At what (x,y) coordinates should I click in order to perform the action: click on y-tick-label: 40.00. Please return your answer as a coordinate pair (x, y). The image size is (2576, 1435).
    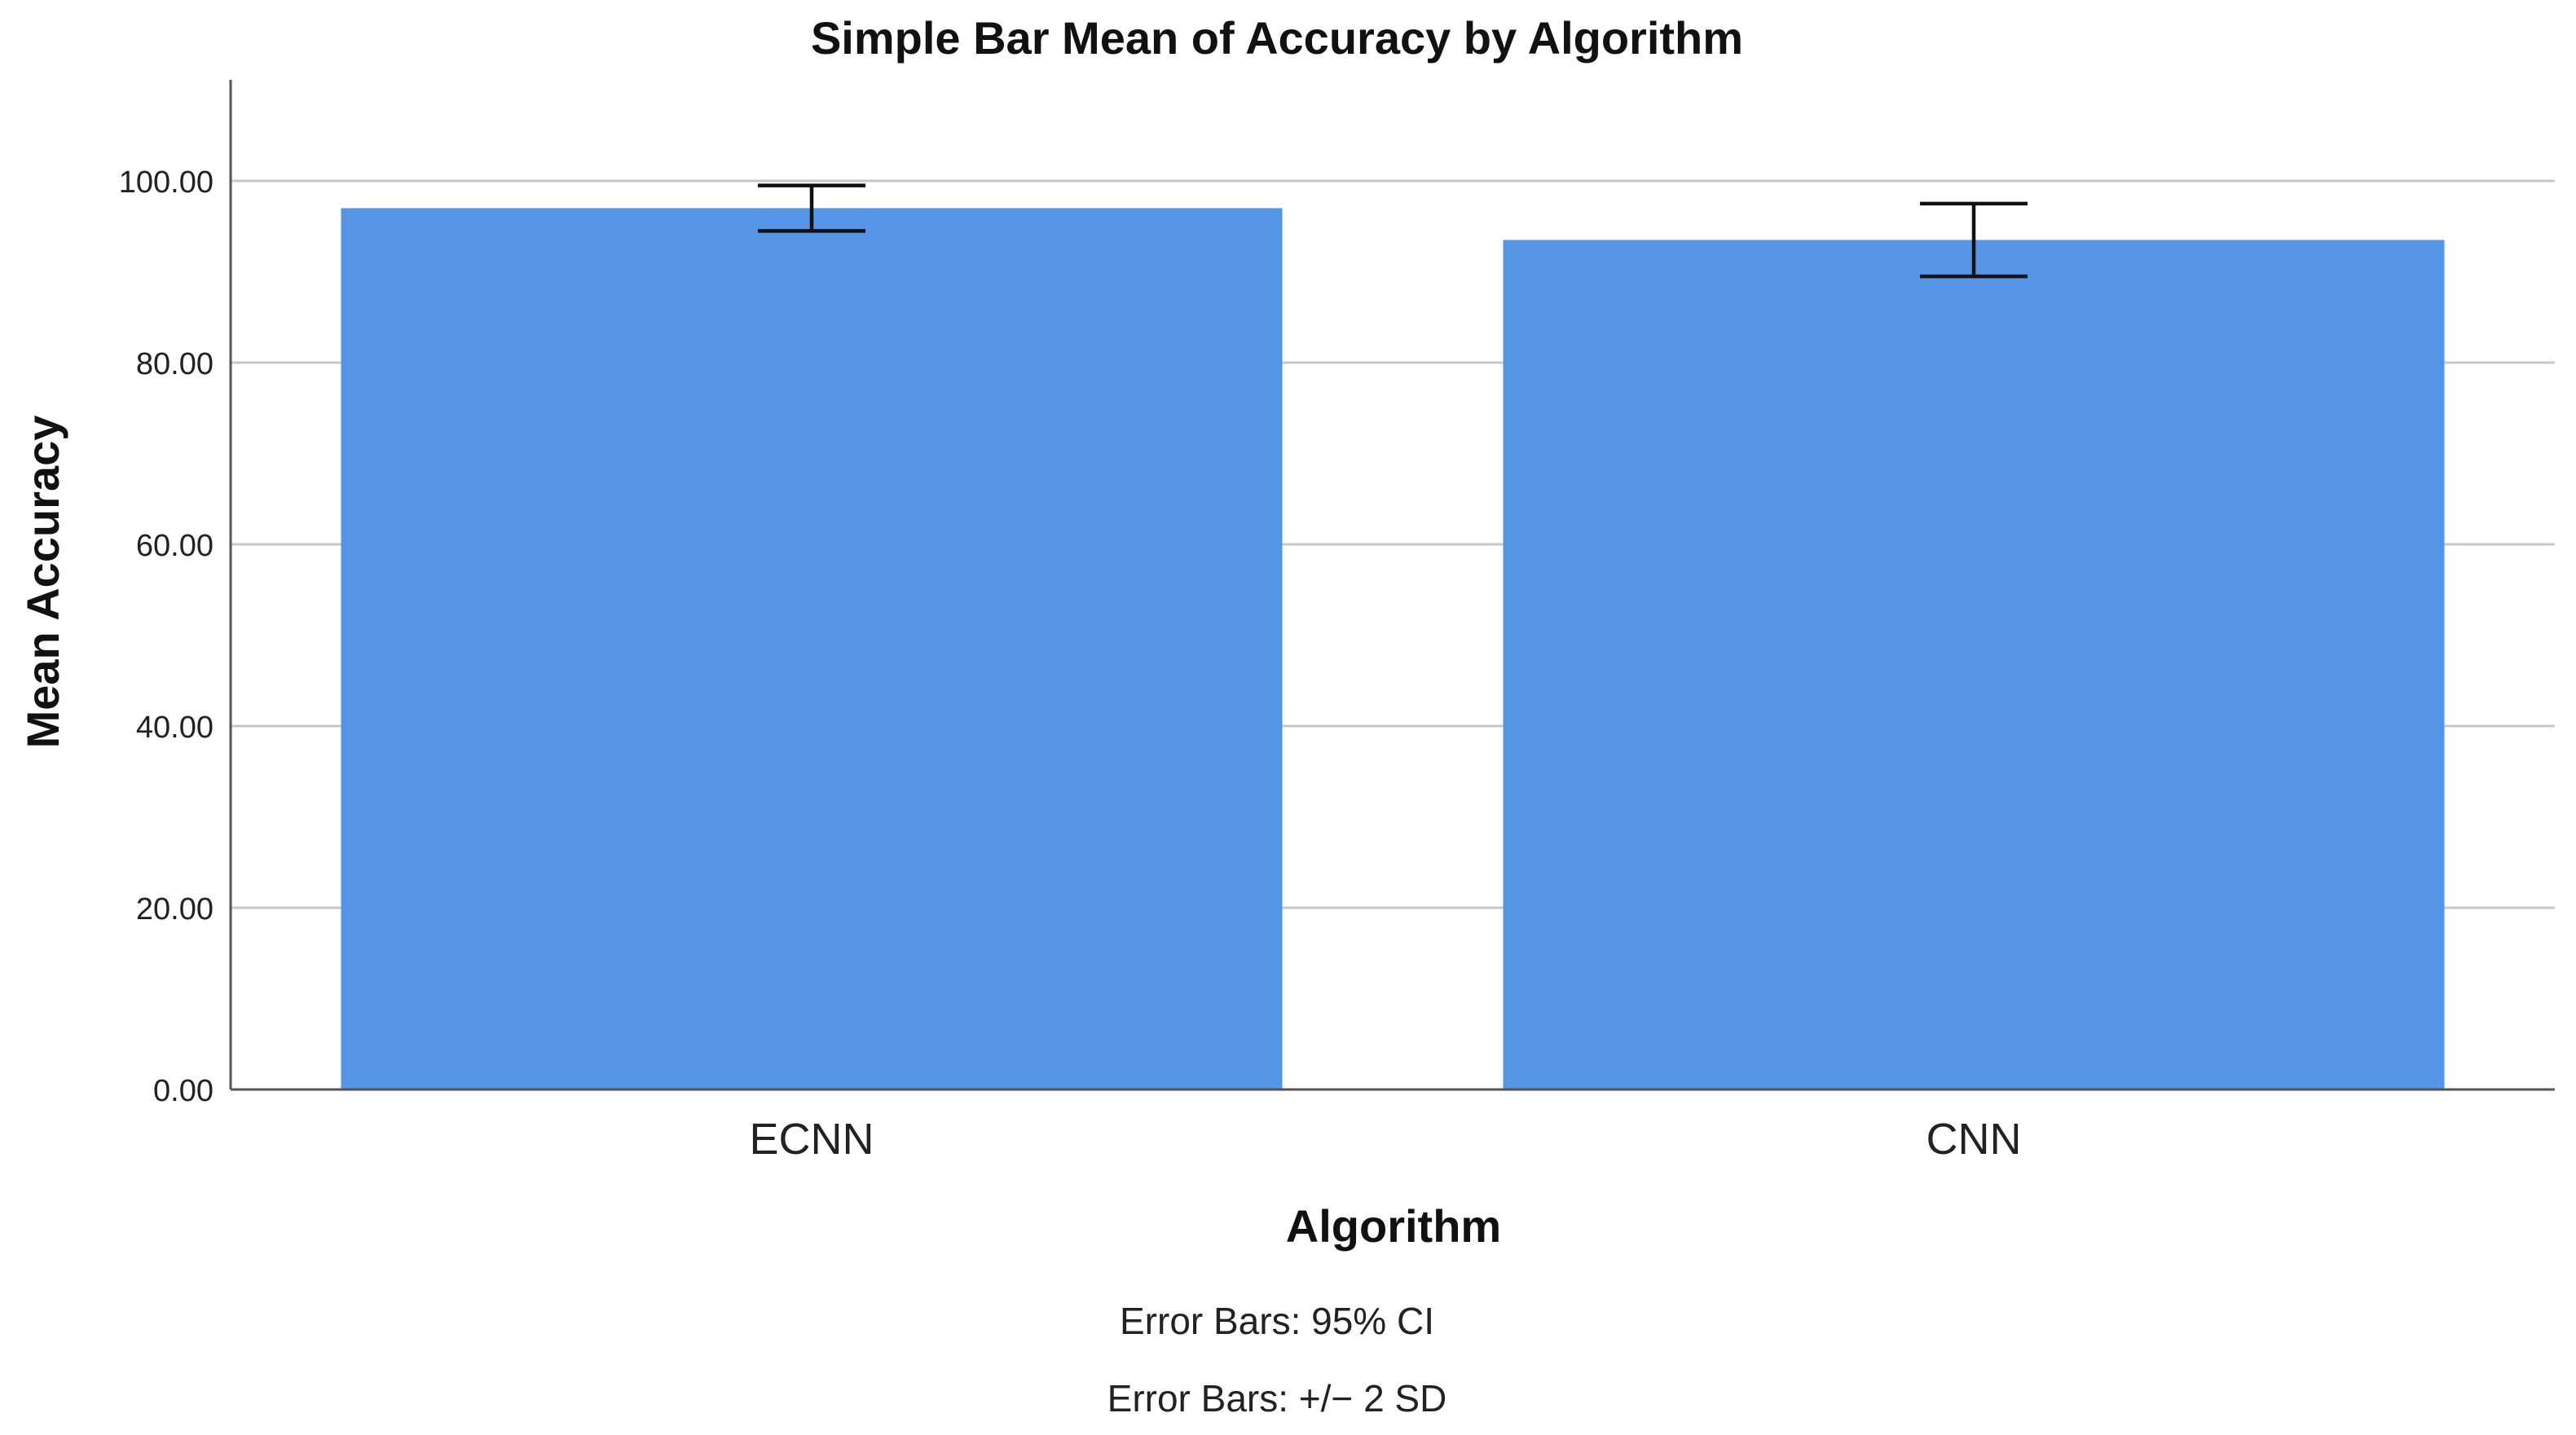
    Looking at the image, I should click on (175, 728).